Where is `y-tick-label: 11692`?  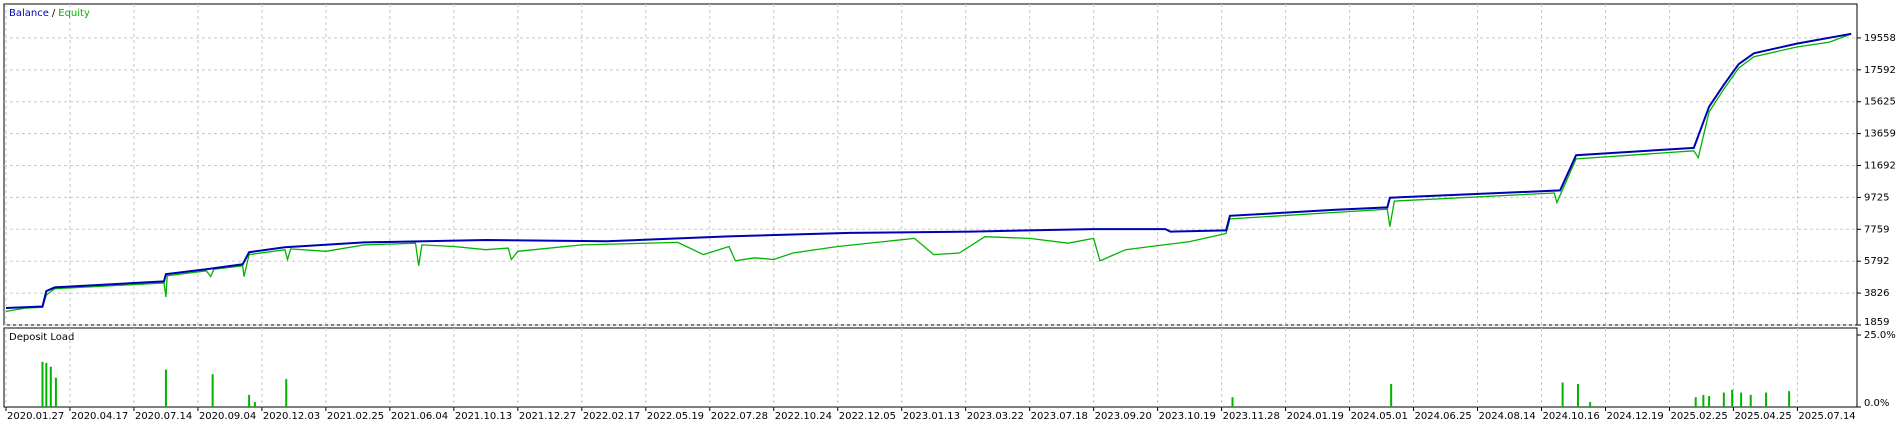 y-tick-label: 11692 is located at coordinates (1880, 166).